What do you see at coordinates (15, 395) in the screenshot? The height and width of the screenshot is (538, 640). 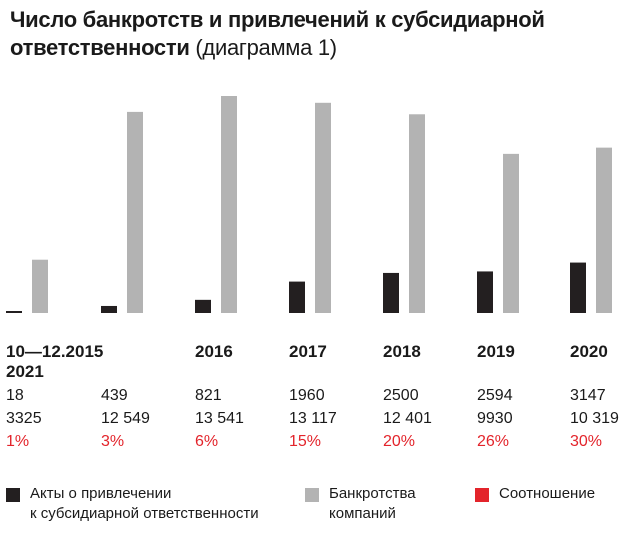 I see `acts-value-0: 18` at bounding box center [15, 395].